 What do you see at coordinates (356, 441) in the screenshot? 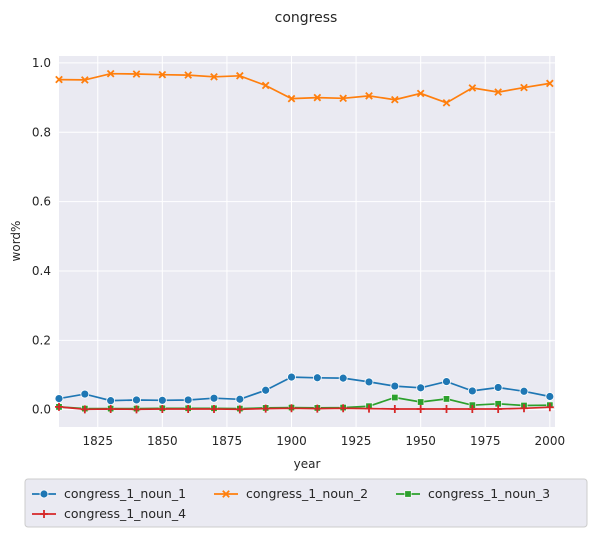
I see `x-tick-label: 1925` at bounding box center [356, 441].